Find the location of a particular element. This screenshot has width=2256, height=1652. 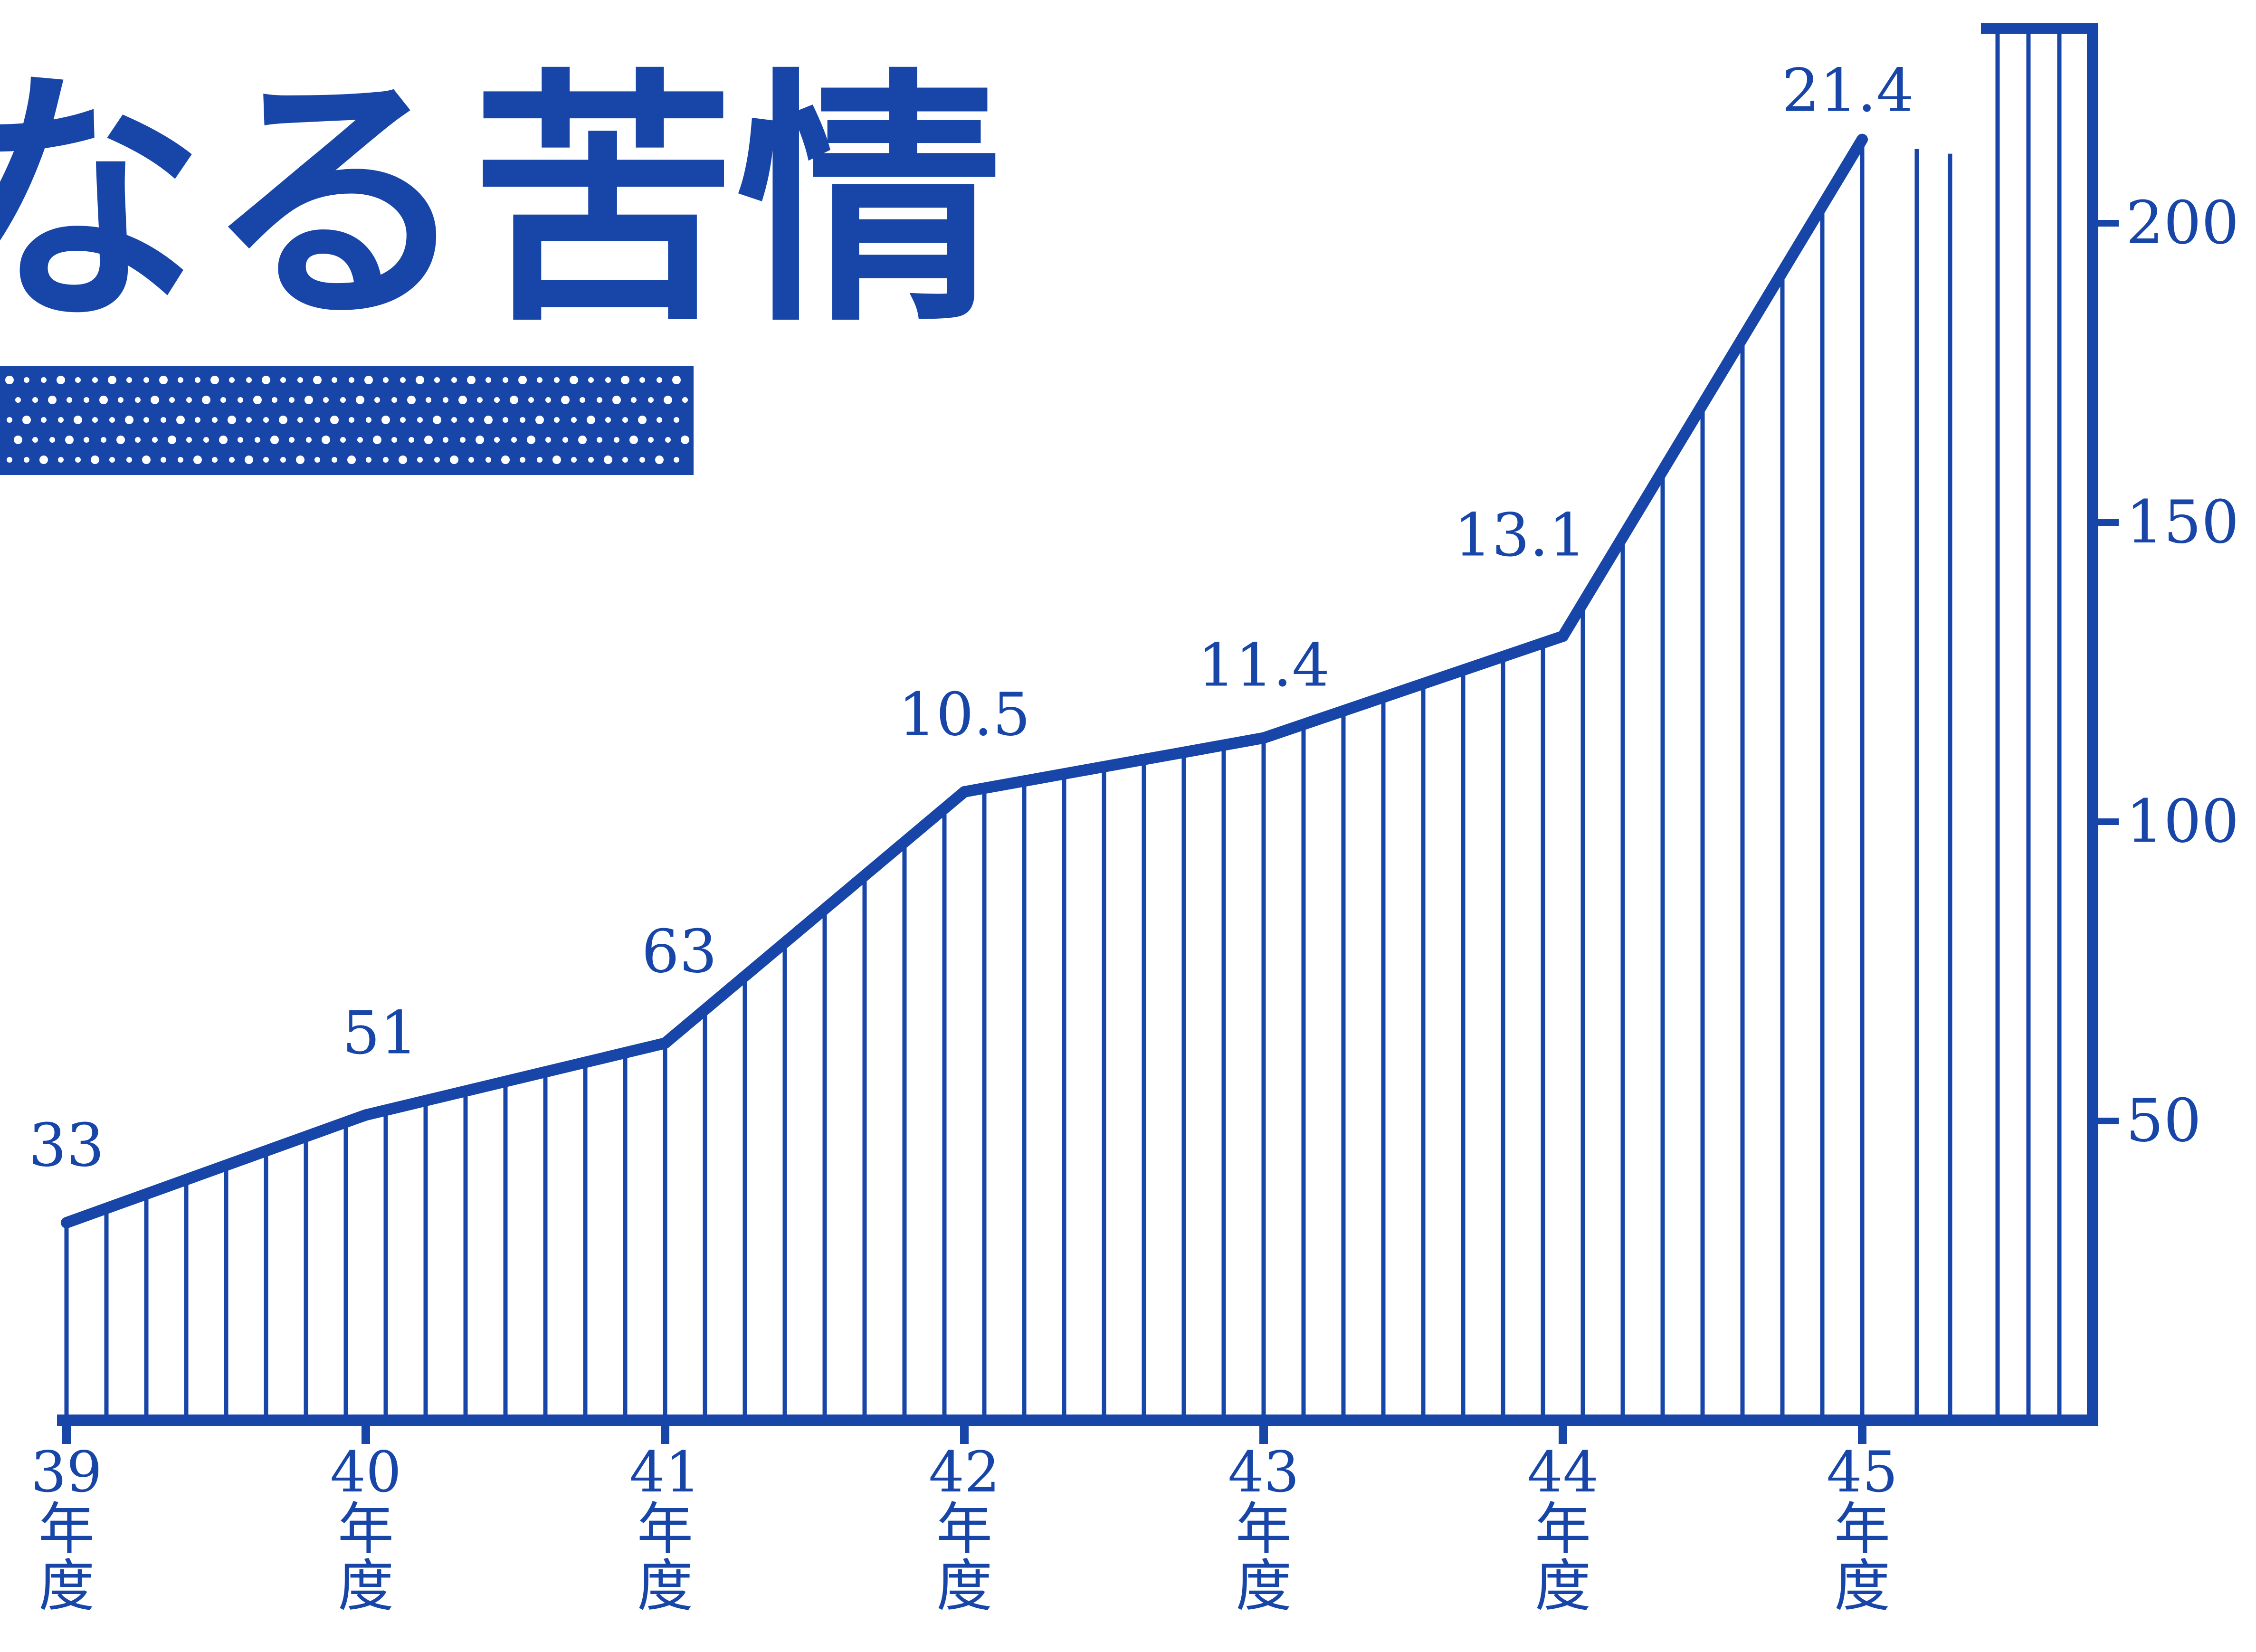

data-label: 21.4 is located at coordinates (1848, 91).